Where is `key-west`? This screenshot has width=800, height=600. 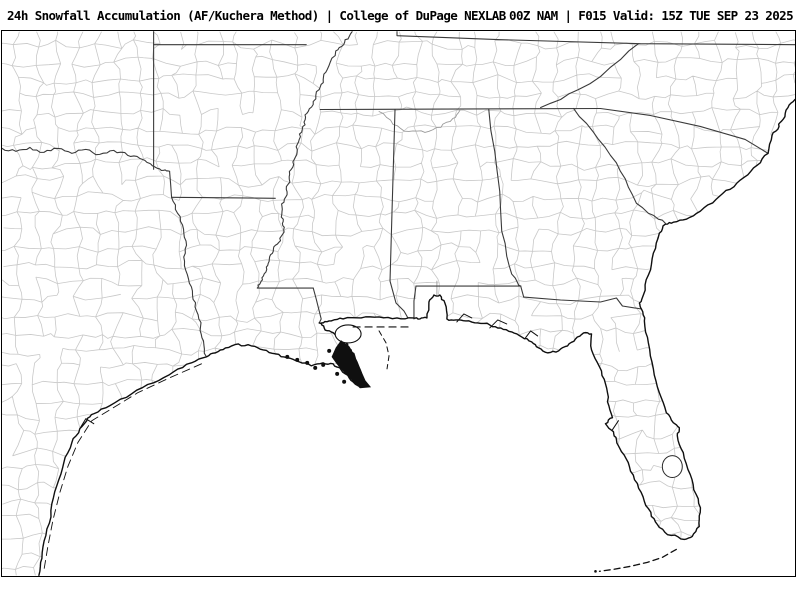
key-west is located at coordinates (595, 571).